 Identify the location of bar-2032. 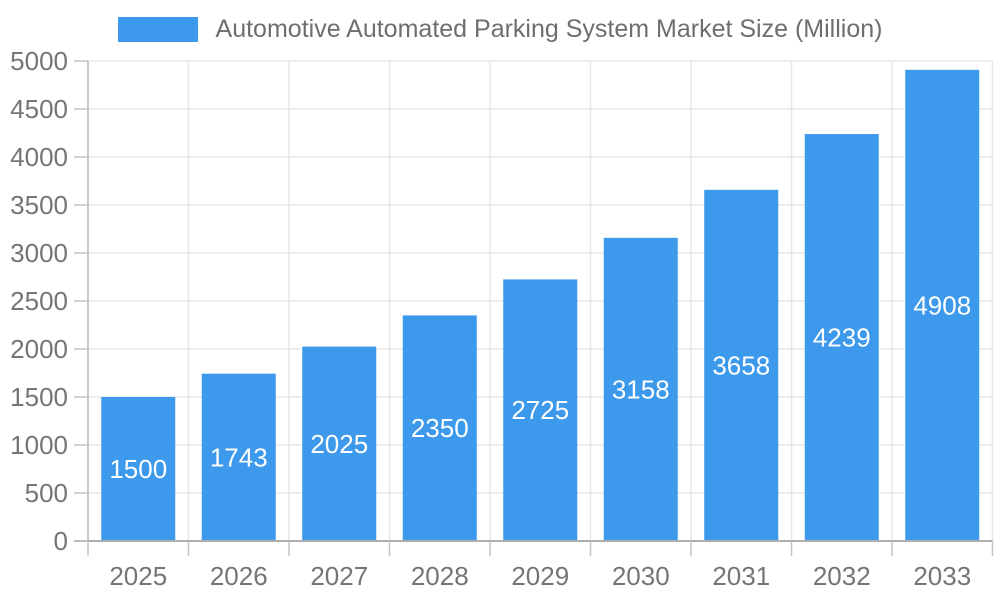
(841, 337).